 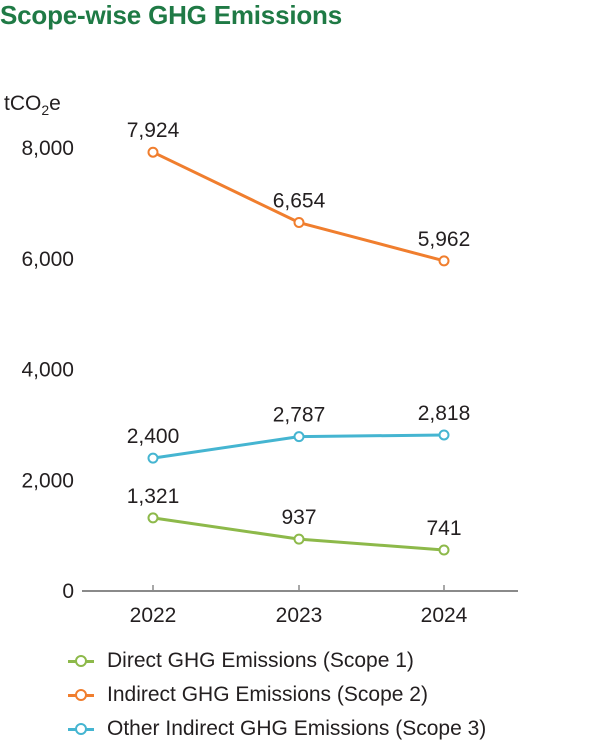 What do you see at coordinates (297, 728) in the screenshot?
I see `legend-label-scope3: Other Indirect GHG Emissions (Scope 3)` at bounding box center [297, 728].